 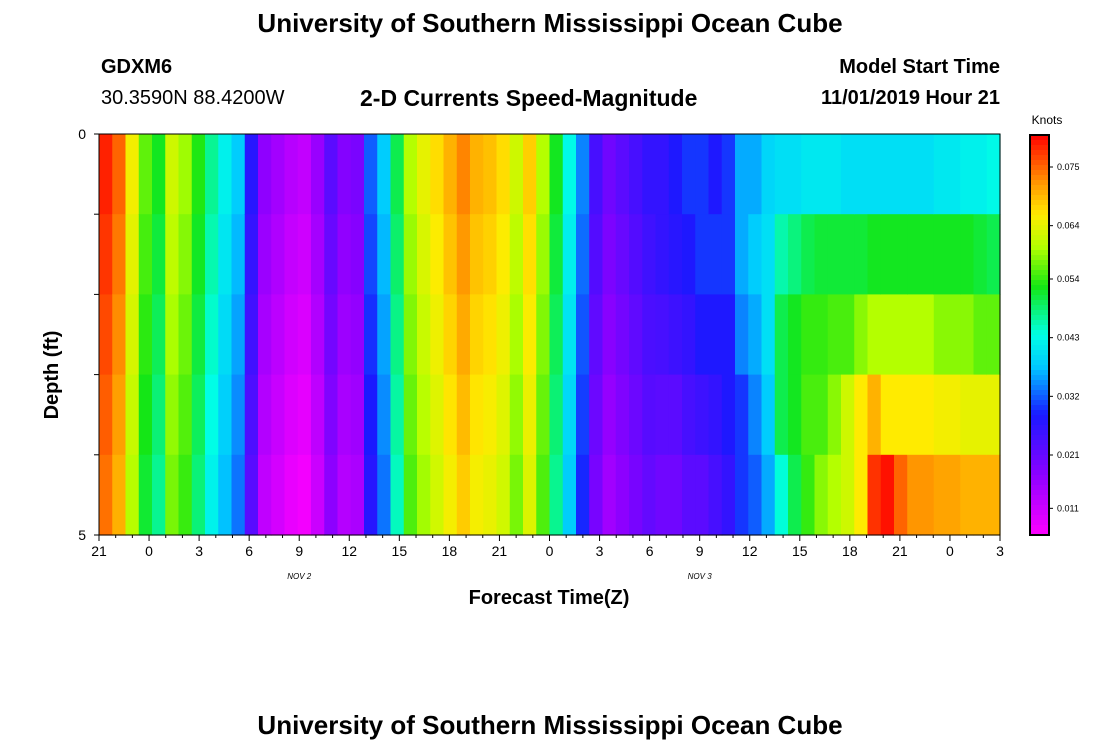 I want to click on x-tick-label: 21, so click(x=900, y=551).